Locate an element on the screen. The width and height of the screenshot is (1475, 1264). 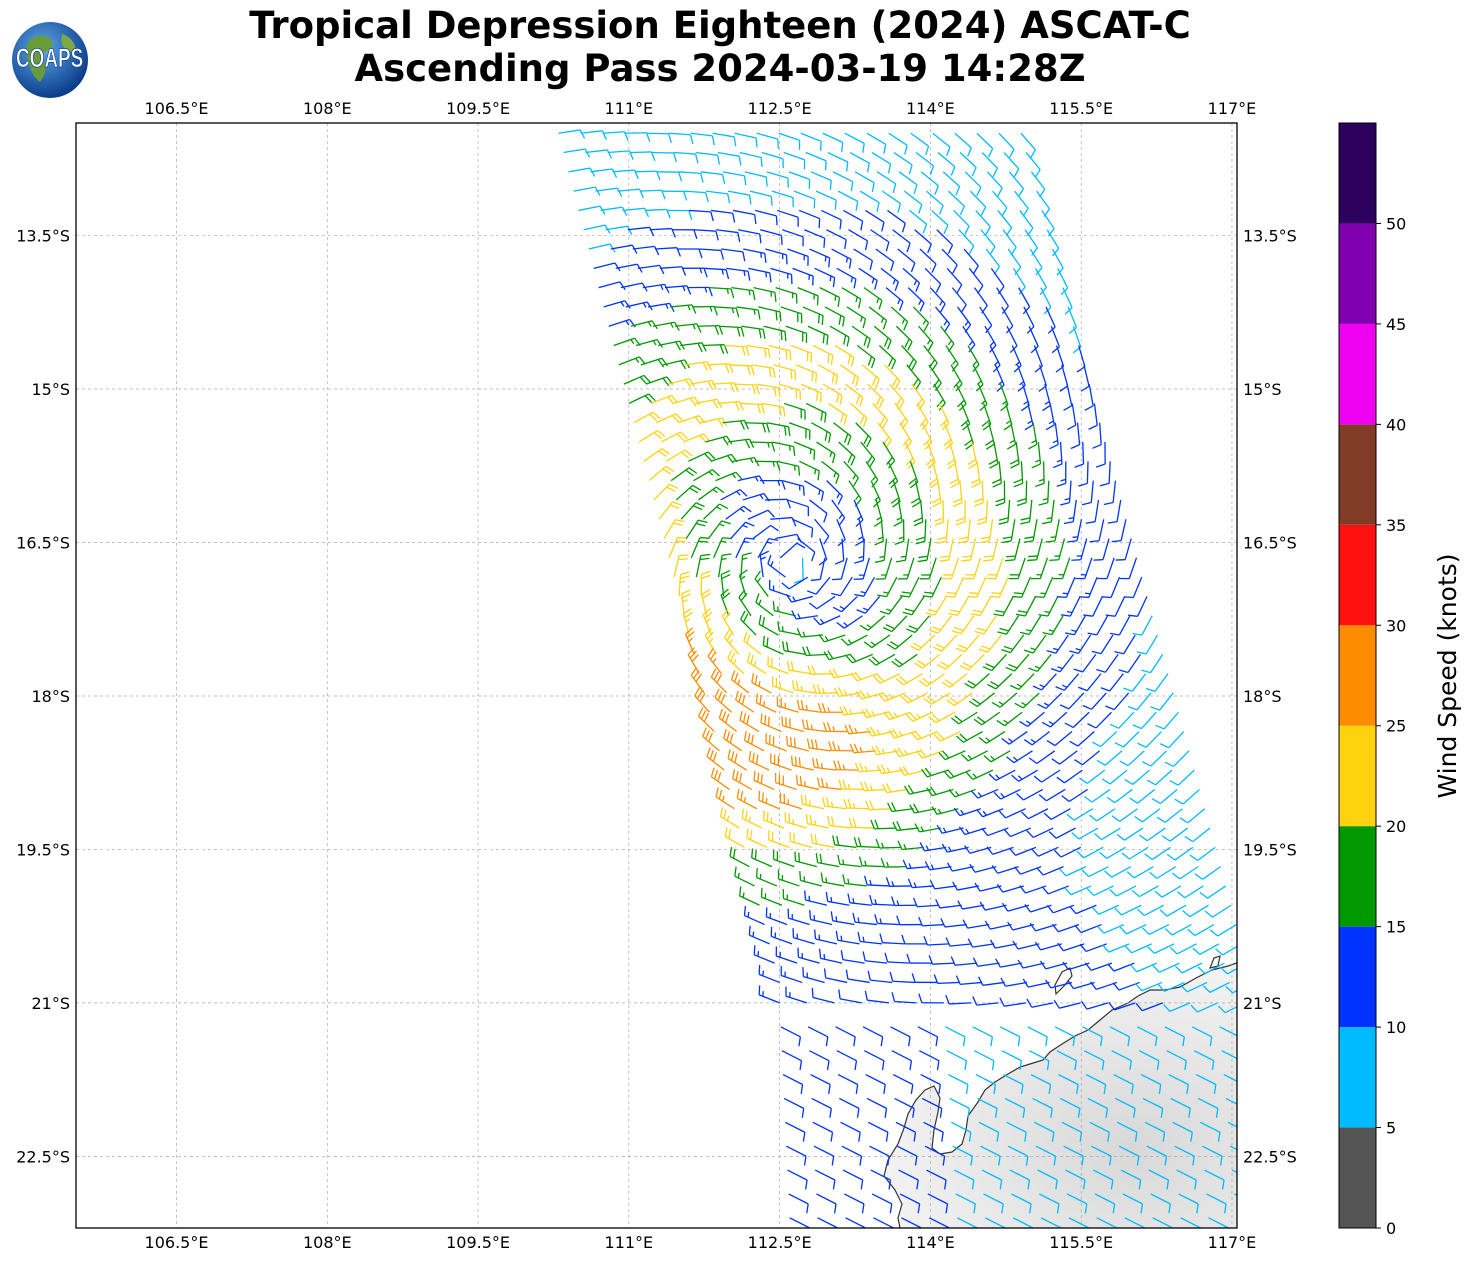
colorbar-tick-label: 20 is located at coordinates (1396, 826).